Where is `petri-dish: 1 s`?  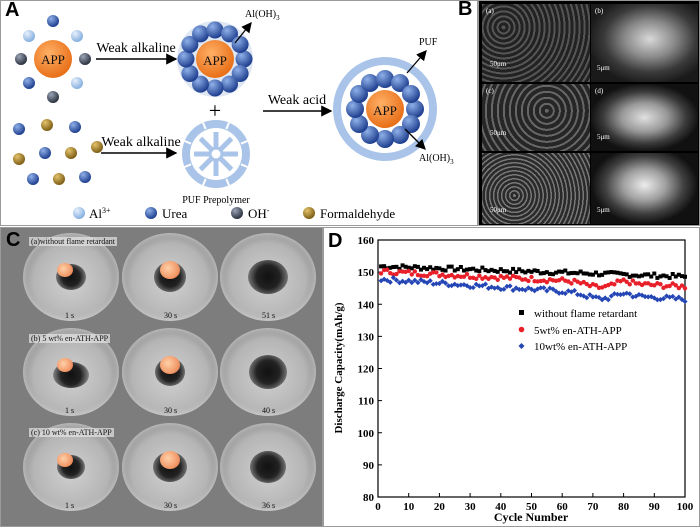
petri-dish: 1 s is located at coordinates (71, 277).